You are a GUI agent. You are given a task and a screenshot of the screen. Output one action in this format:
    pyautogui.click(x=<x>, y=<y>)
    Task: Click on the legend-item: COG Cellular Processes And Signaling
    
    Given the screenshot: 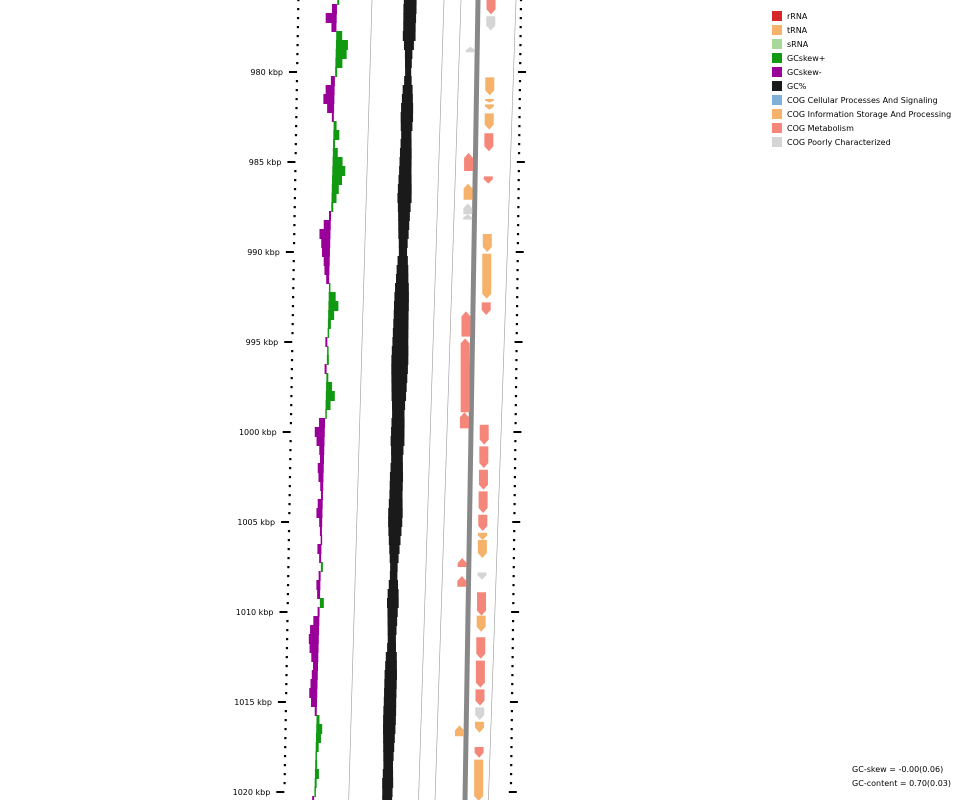 What is the action you would take?
    pyautogui.click(x=861, y=100)
    